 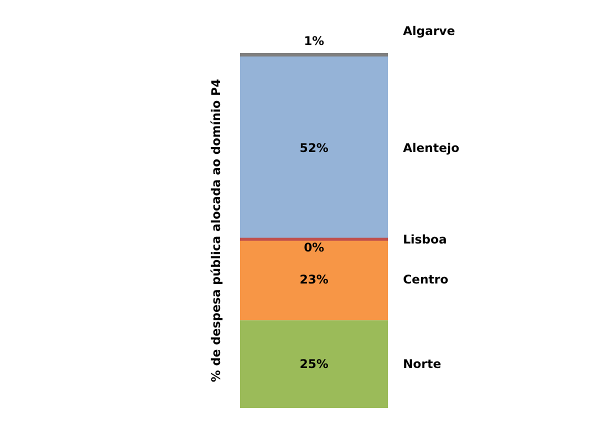 I want to click on data-label: 0%, so click(x=314, y=247).